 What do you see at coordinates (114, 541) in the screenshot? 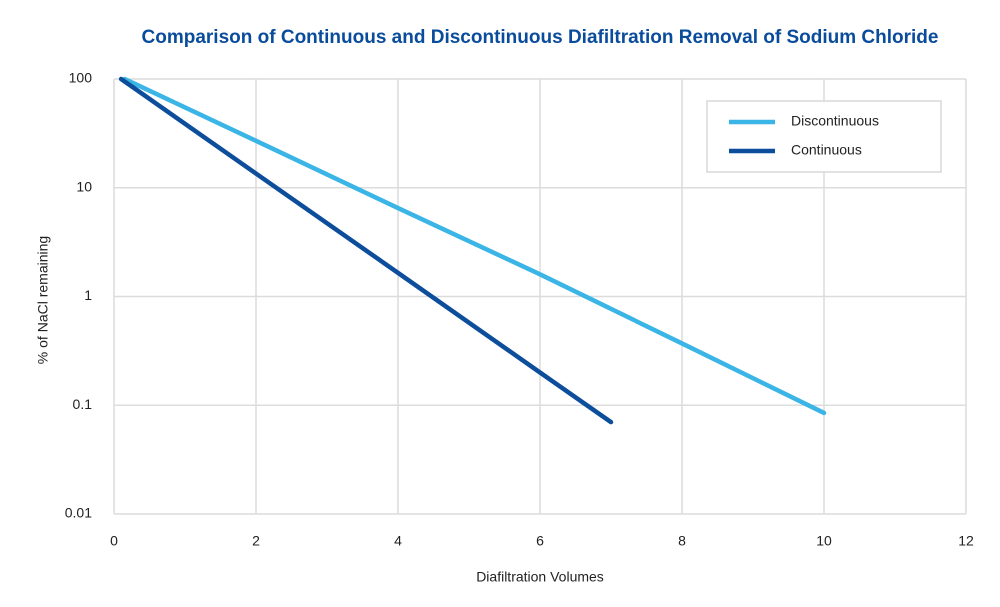
I see `x-tick-label: 0` at bounding box center [114, 541].